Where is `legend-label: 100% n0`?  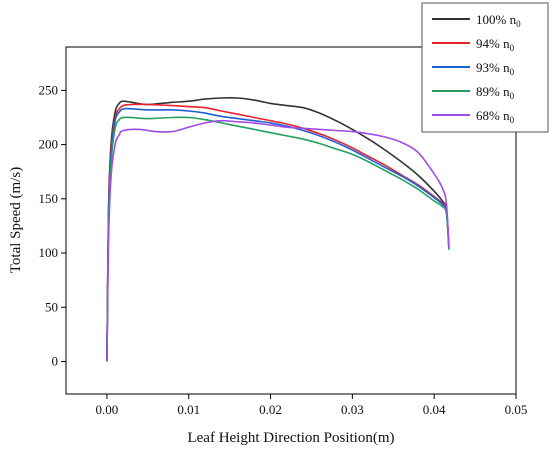
legend-label: 100% n0 is located at coordinates (498, 20).